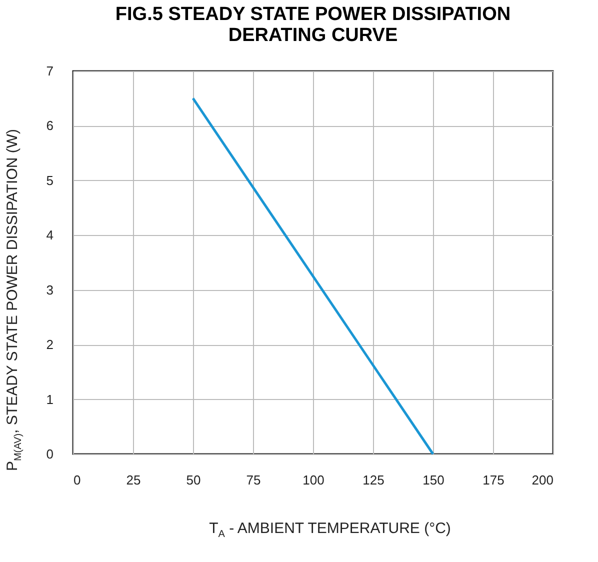  What do you see at coordinates (313, 480) in the screenshot?
I see `x-tick-label: 100` at bounding box center [313, 480].